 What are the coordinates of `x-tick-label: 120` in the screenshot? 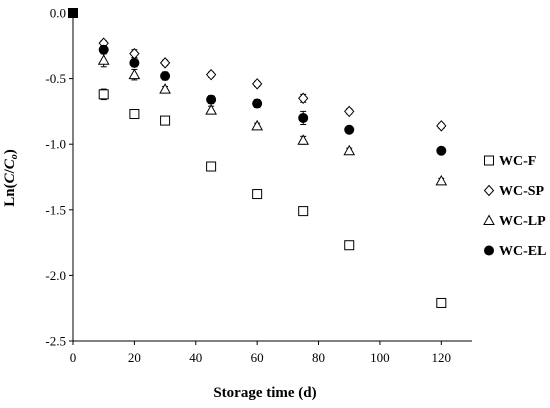 It's located at (442, 357).